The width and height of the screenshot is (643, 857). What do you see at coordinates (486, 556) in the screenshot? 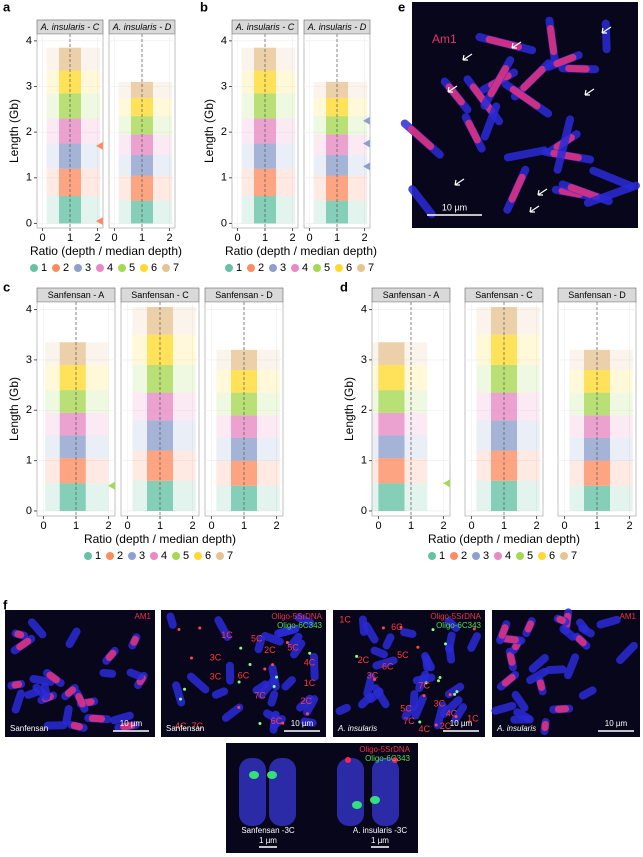
I see `legend-label: 3` at bounding box center [486, 556].